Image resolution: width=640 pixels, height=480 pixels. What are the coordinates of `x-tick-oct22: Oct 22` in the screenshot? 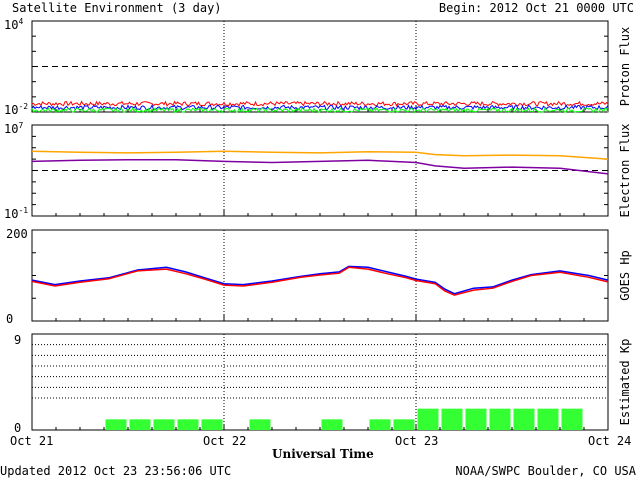 It's located at (225, 441).